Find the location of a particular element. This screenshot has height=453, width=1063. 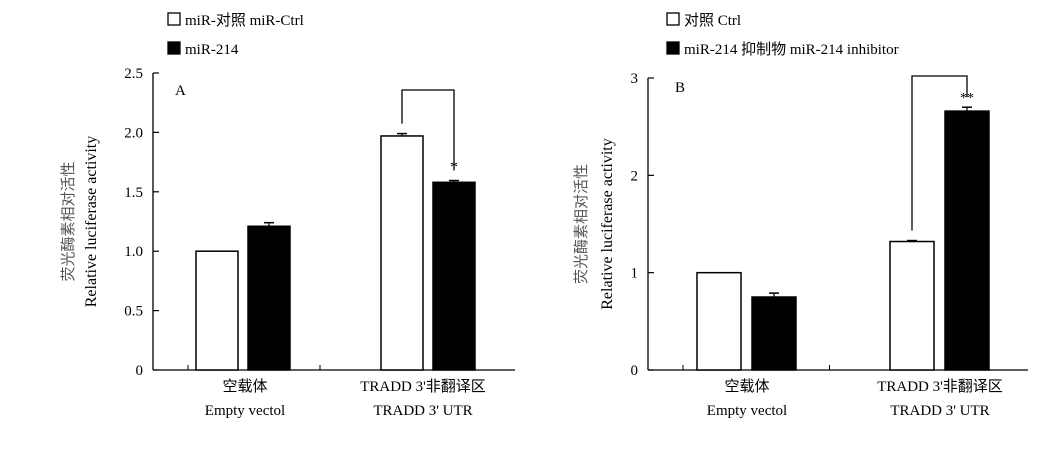

panel-1-y-tick-label: 0 is located at coordinates (635, 371).